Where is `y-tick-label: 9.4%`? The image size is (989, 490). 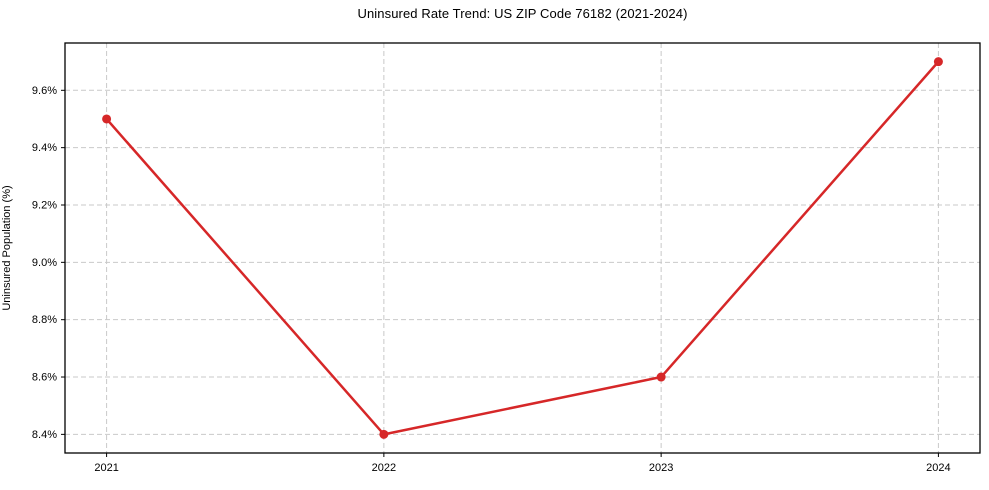 y-tick-label: 9.4% is located at coordinates (44, 148).